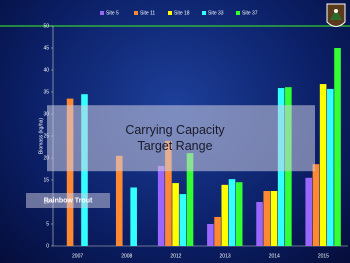 This screenshot has width=350, height=263. Describe the element at coordinates (47, 246) in the screenshot. I see `y-tick-label: 0` at that location.